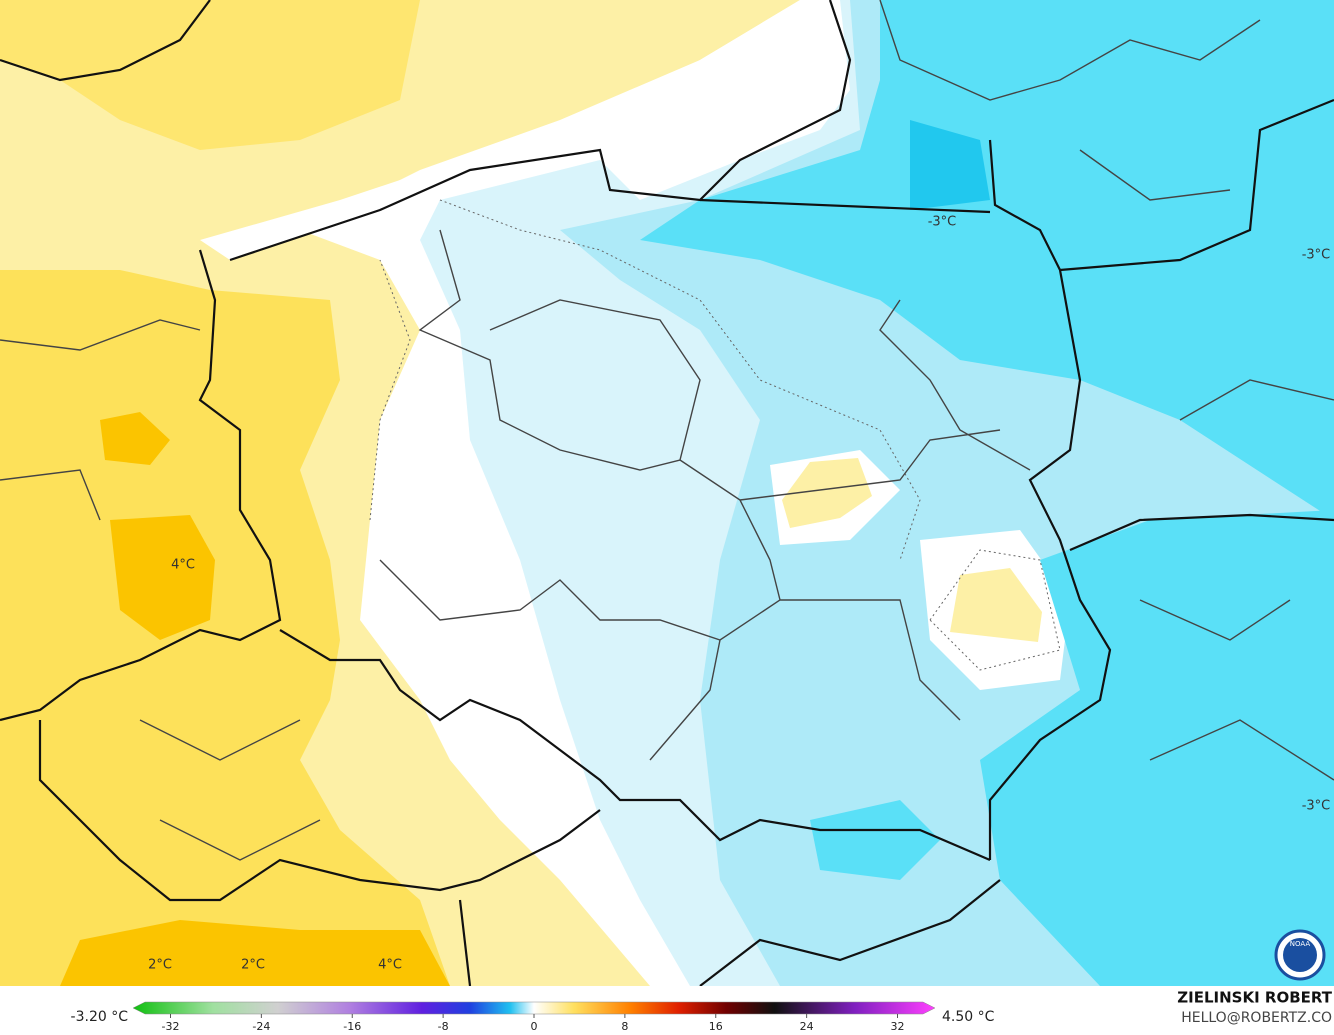  I want to click on colorbar-tick-label: -24, so click(261, 1026).